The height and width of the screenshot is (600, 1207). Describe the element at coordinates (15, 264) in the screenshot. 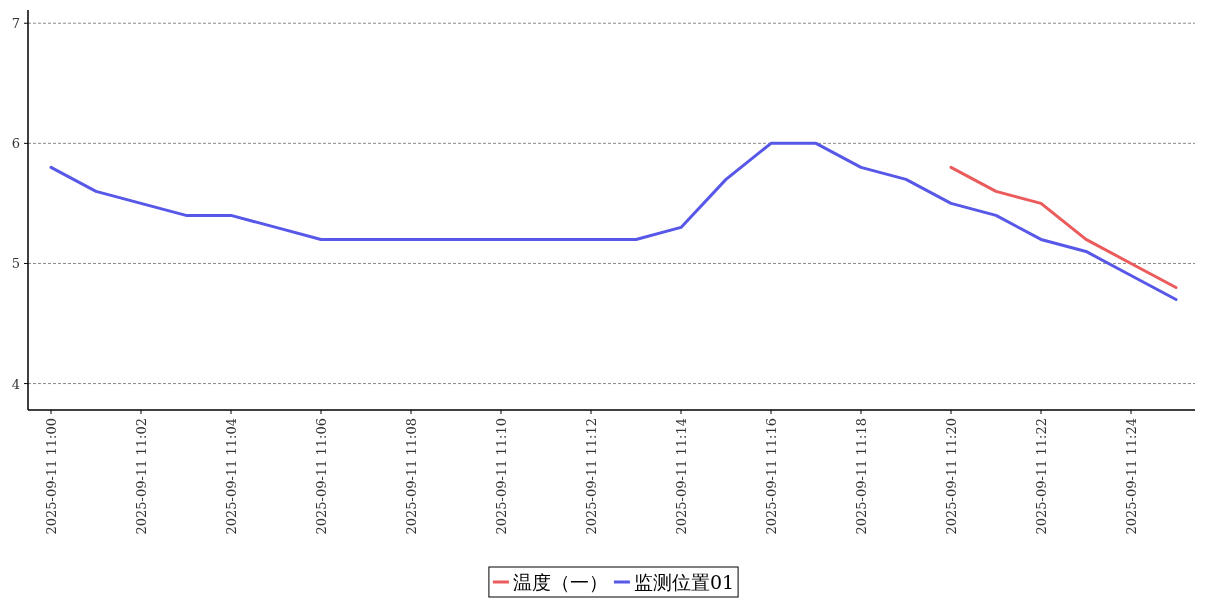

I see `y-tick-label: 5` at that location.